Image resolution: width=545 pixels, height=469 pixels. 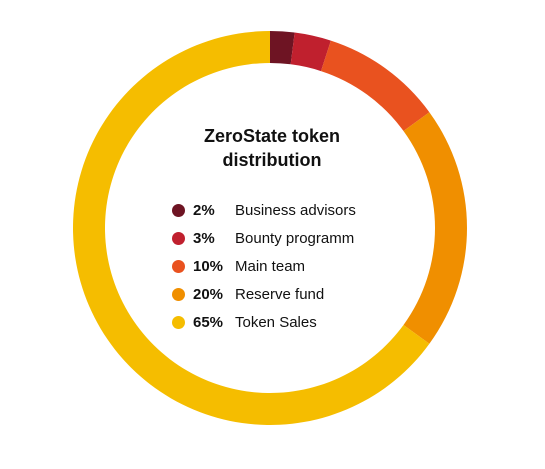 What do you see at coordinates (270, 266) in the screenshot?
I see `legend-label: Main team` at bounding box center [270, 266].